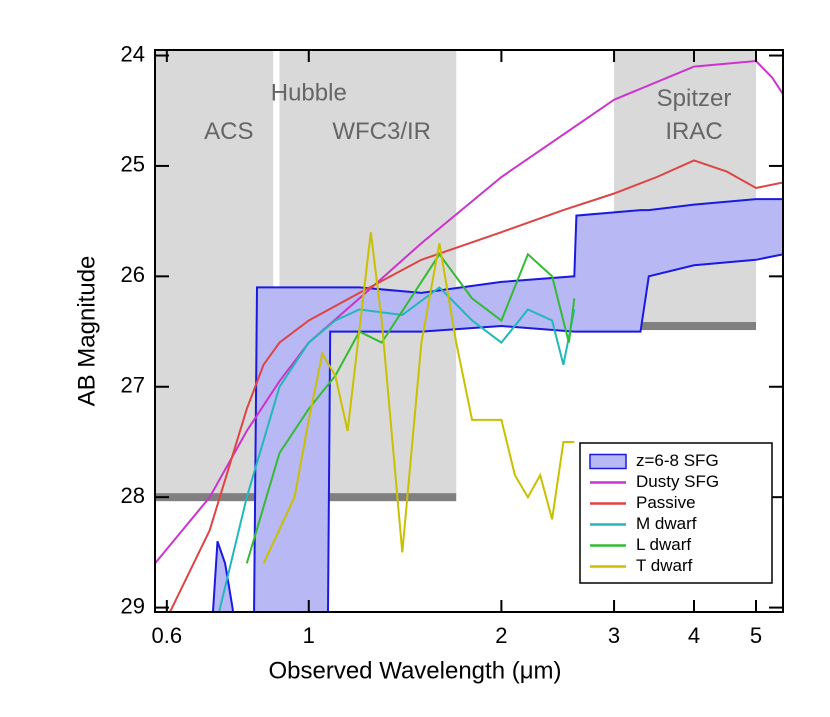  I want to click on x-tick-label: 3, so click(614, 635).